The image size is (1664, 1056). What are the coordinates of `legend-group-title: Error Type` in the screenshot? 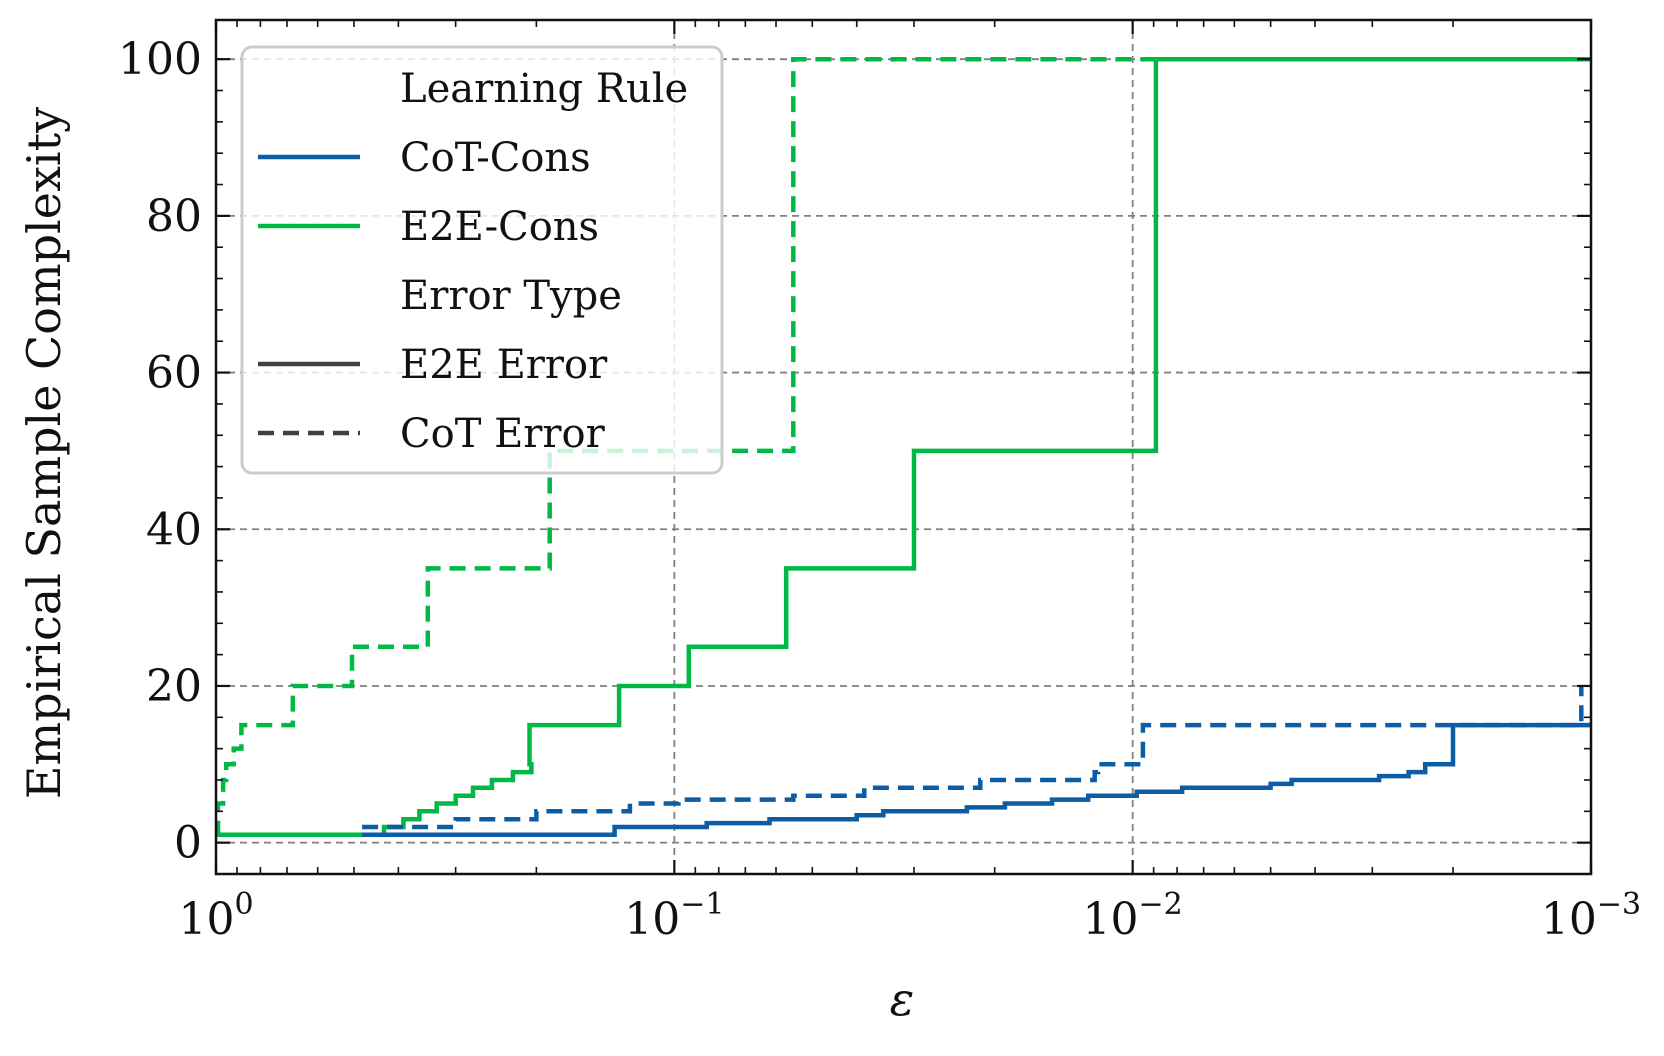 It's located at (511, 296).